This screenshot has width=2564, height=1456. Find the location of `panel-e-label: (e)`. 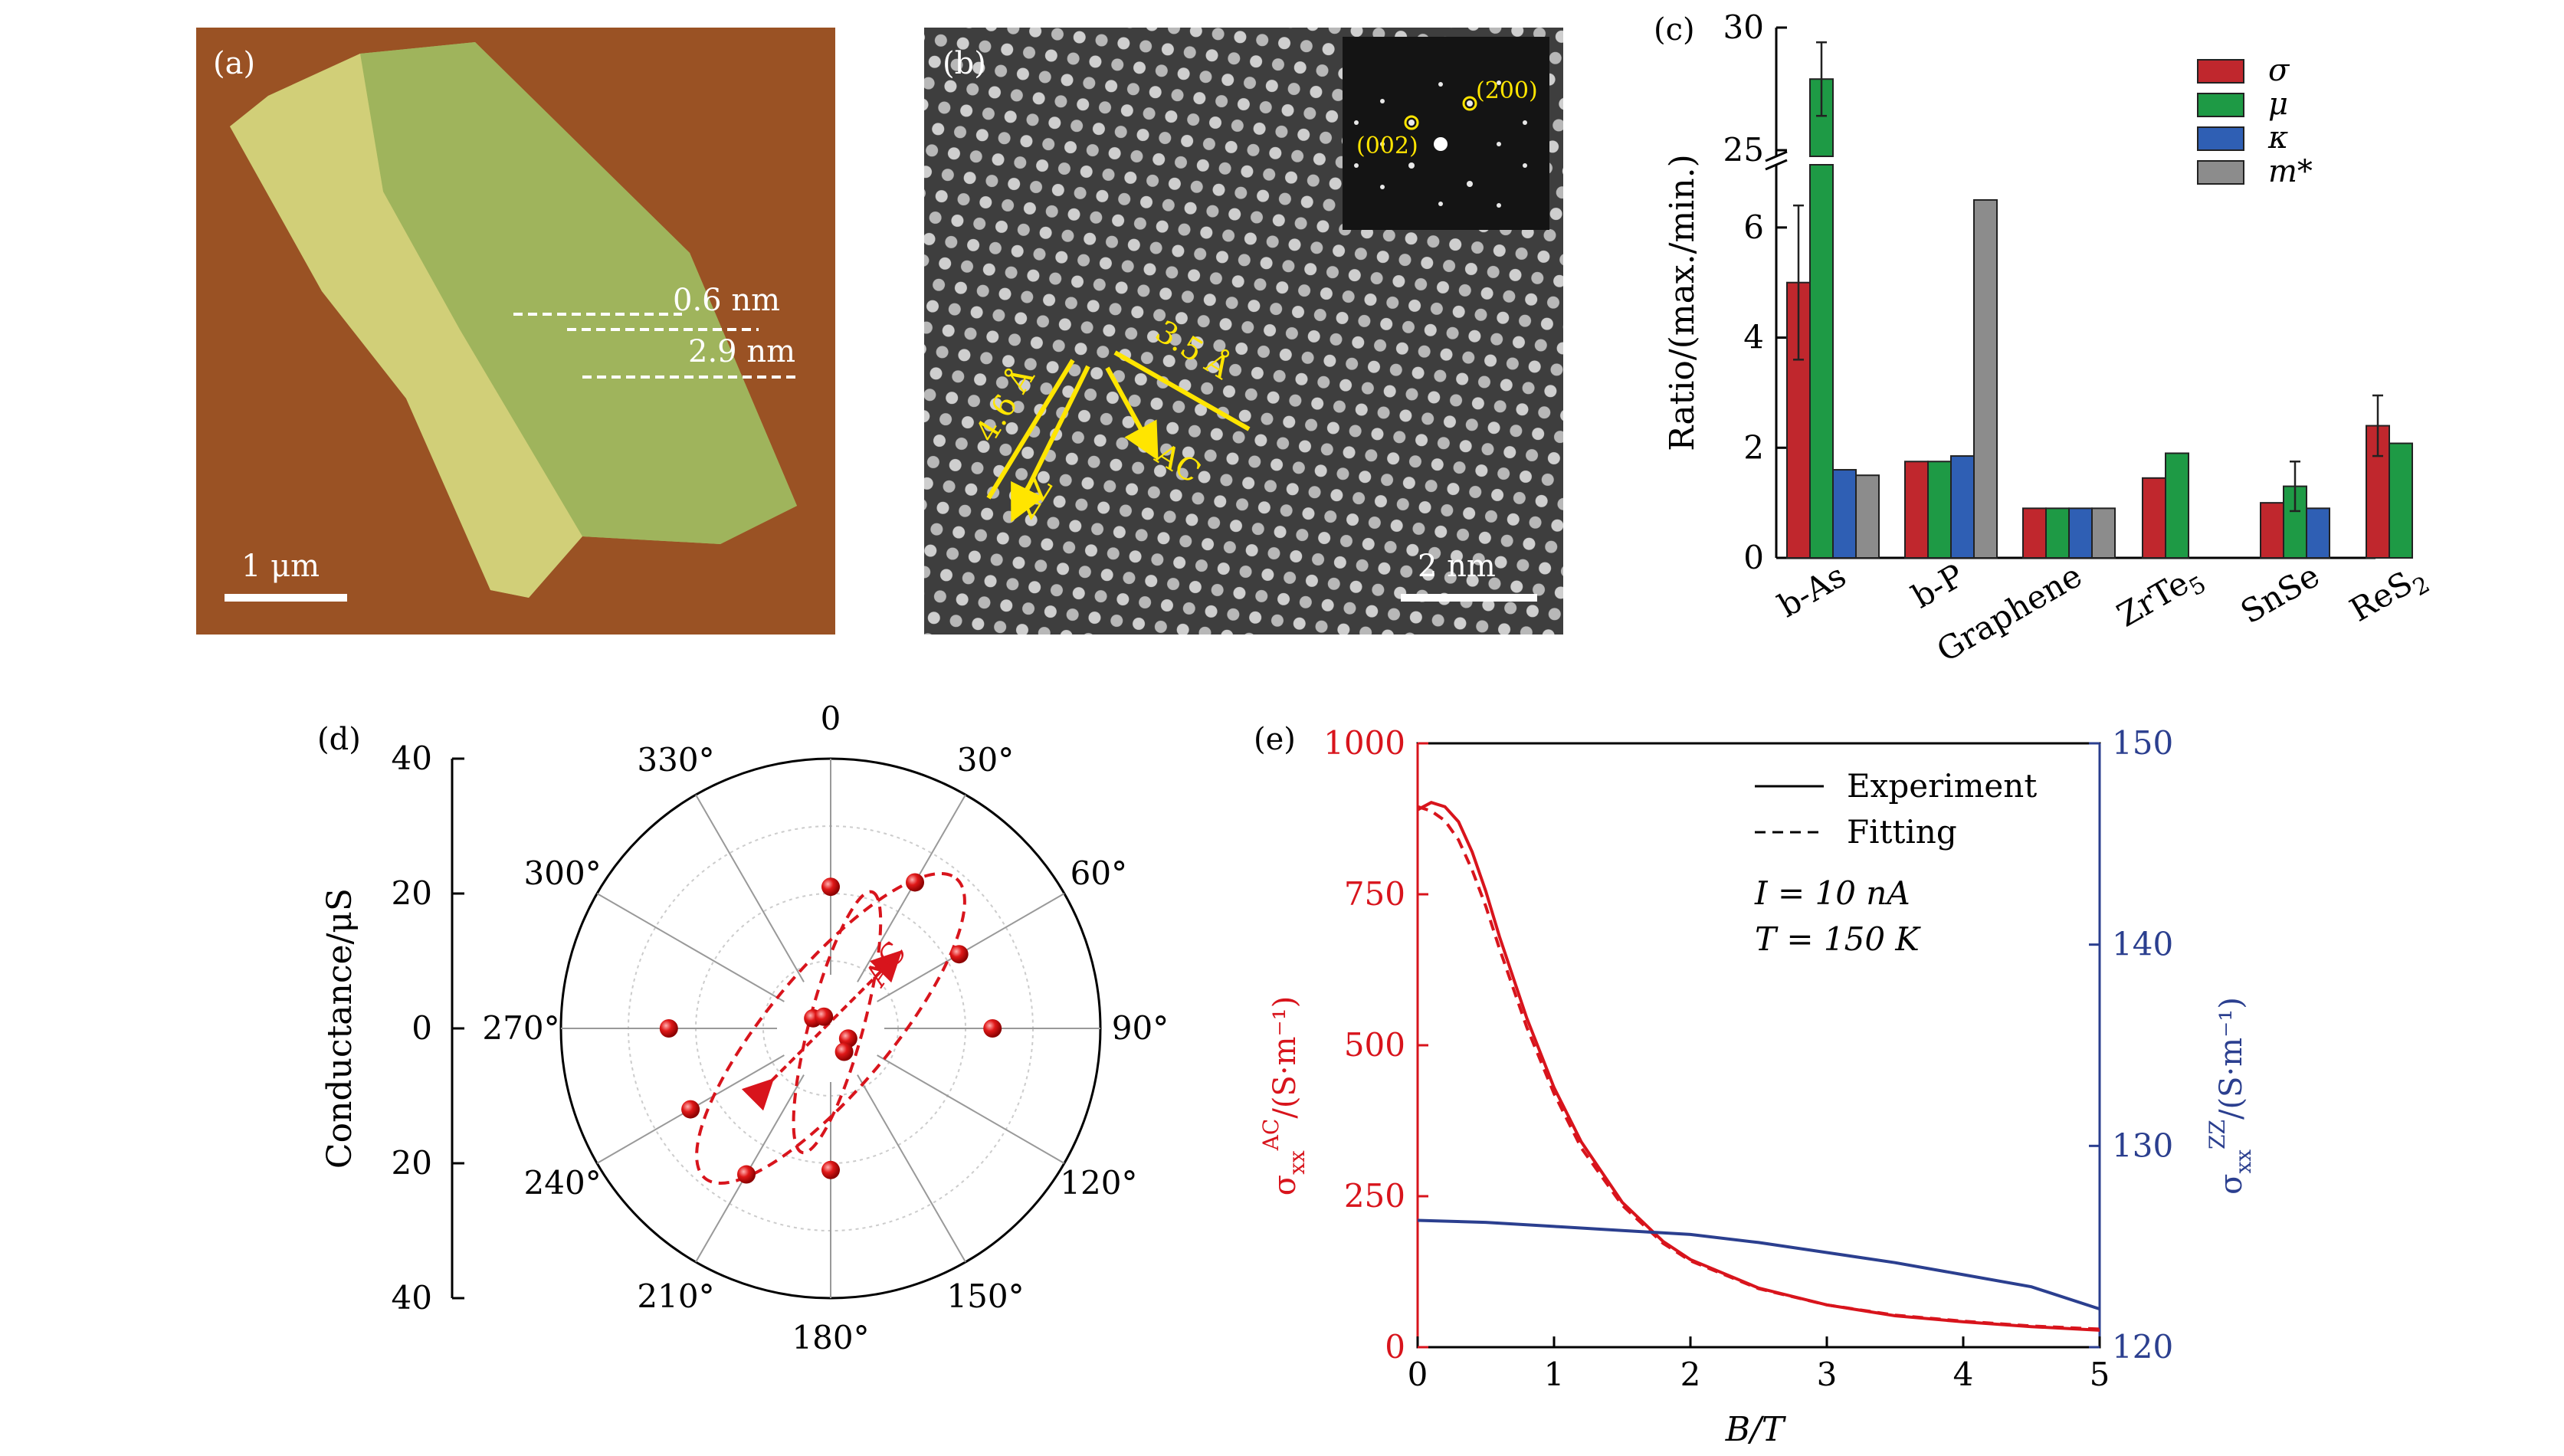

panel-e-label: (e) is located at coordinates (1275, 739).